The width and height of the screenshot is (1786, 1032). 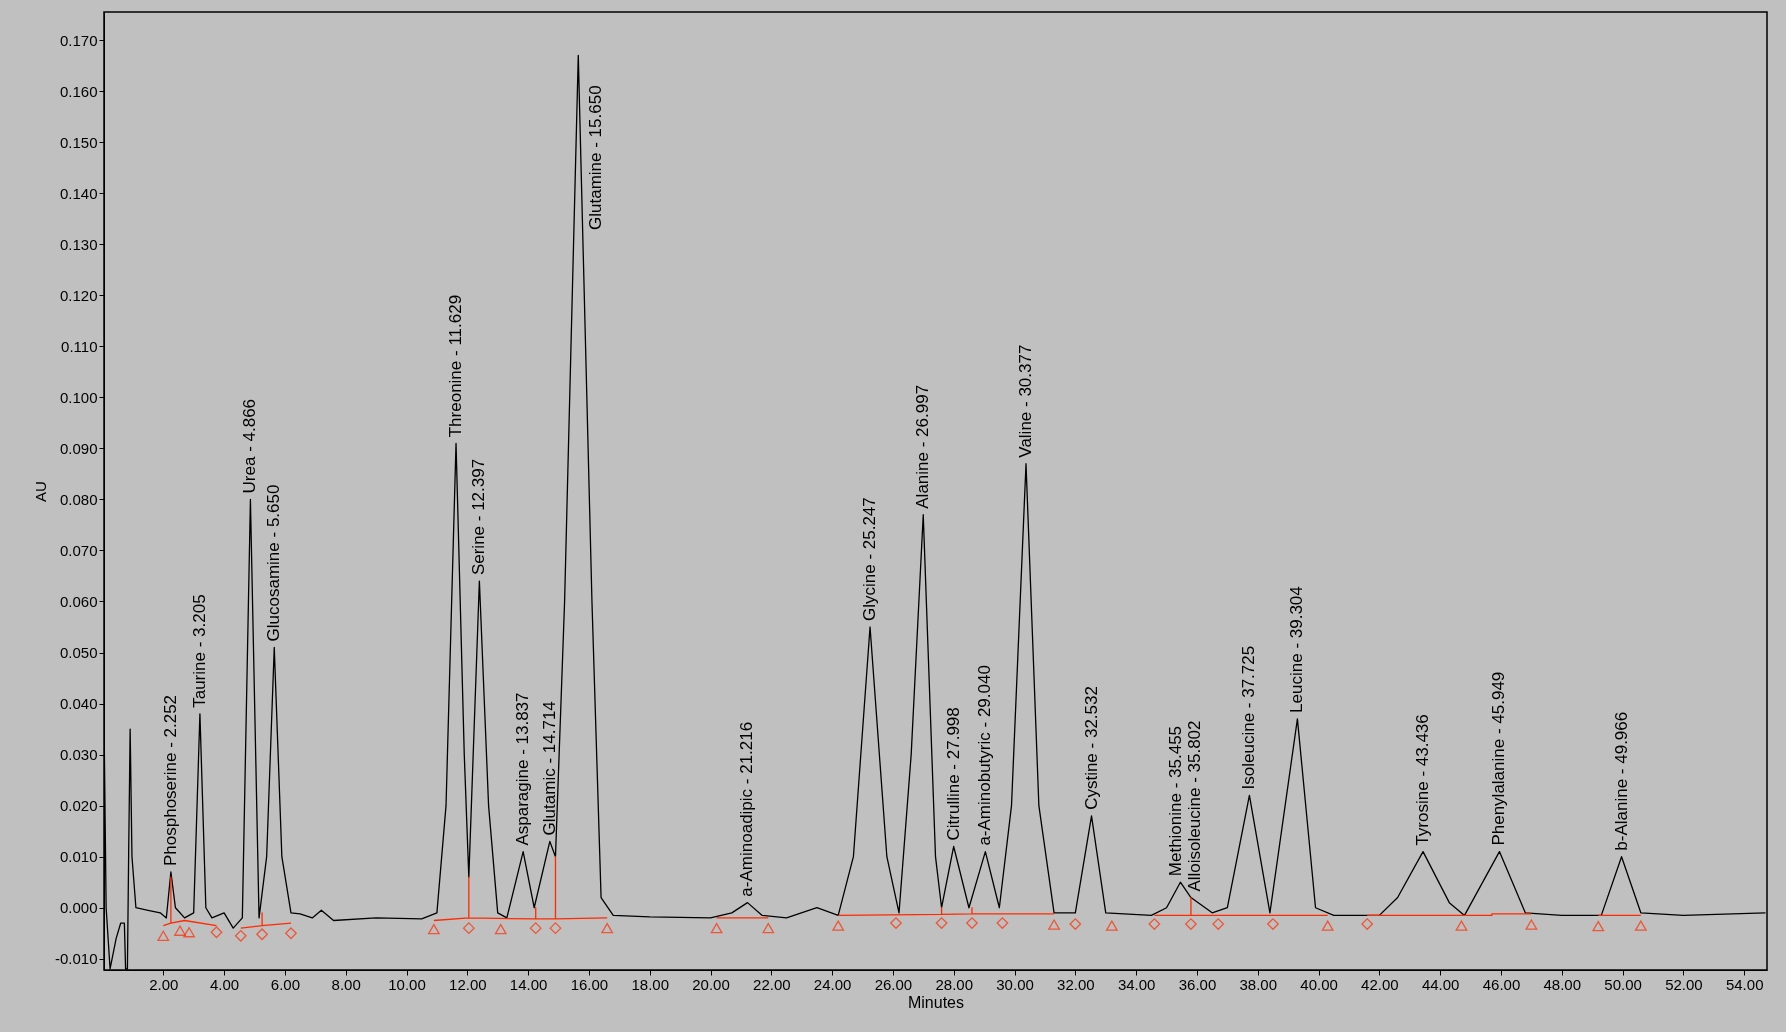 I want to click on x-tick-label: 52.00, so click(x=1684, y=984).